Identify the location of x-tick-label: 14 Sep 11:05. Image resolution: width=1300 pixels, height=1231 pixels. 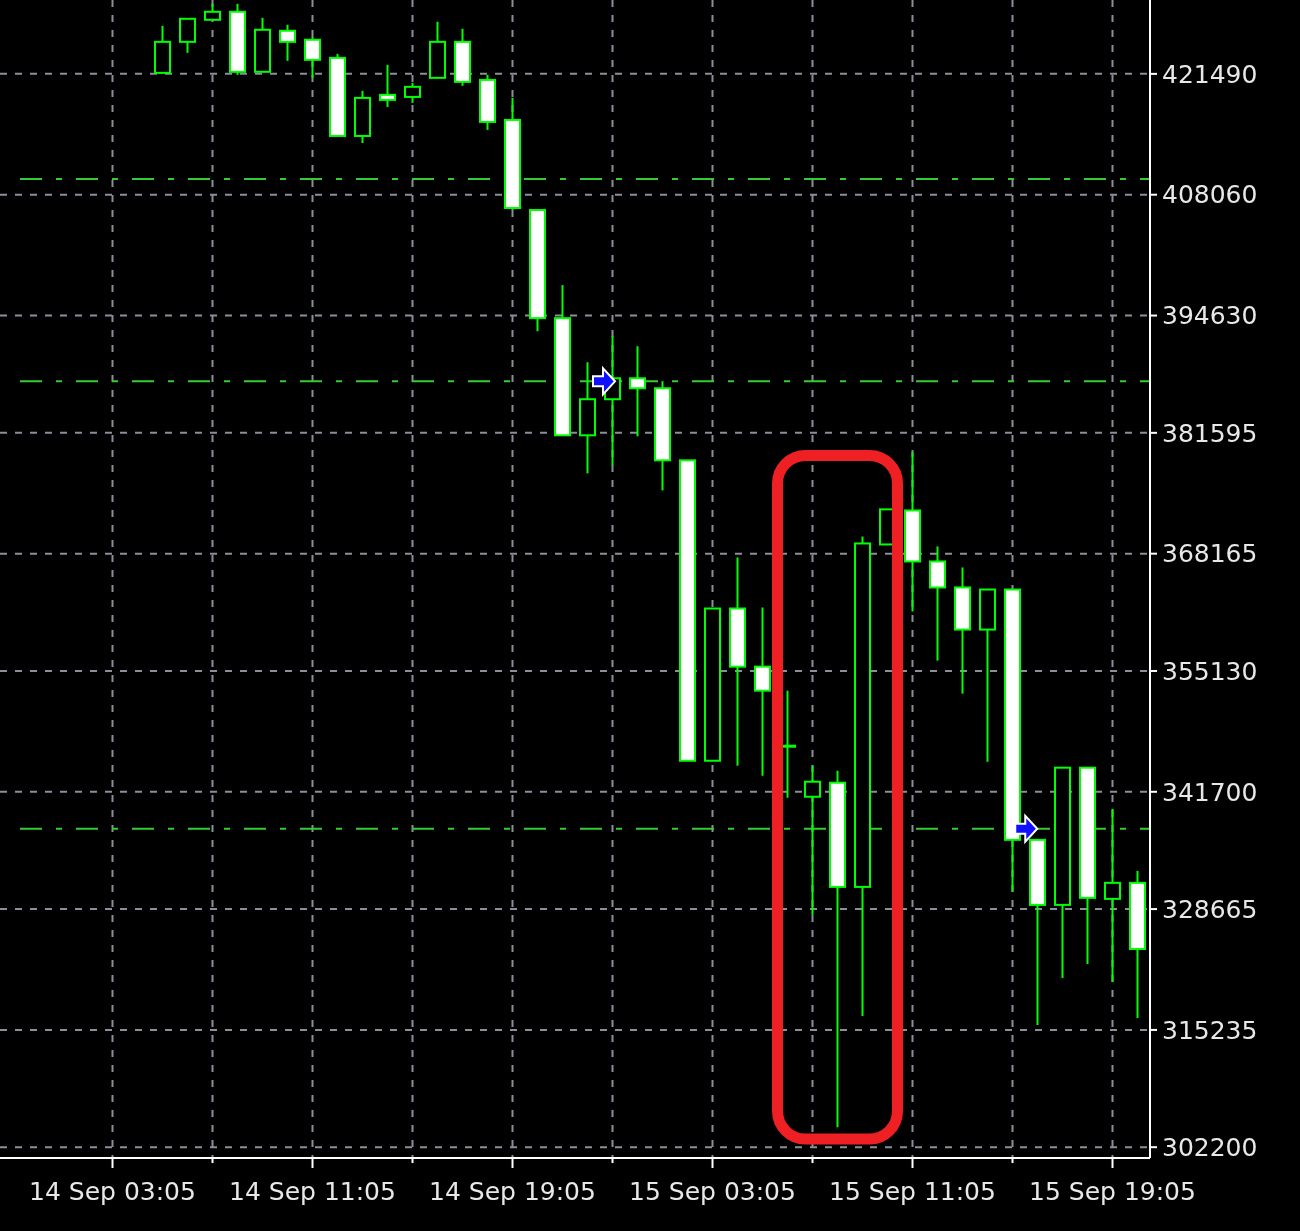
(312, 1191).